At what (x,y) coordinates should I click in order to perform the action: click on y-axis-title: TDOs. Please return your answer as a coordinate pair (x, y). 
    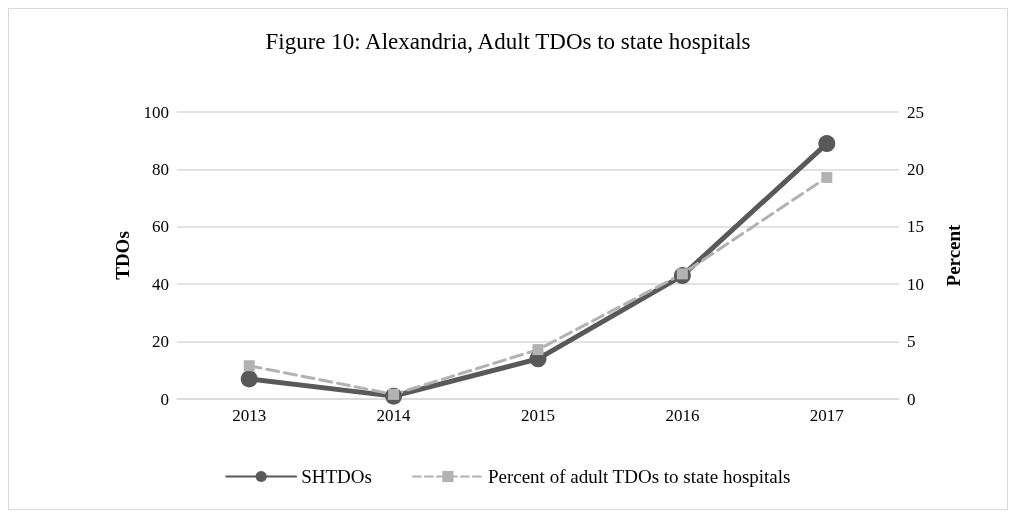
    Looking at the image, I should click on (122, 255).